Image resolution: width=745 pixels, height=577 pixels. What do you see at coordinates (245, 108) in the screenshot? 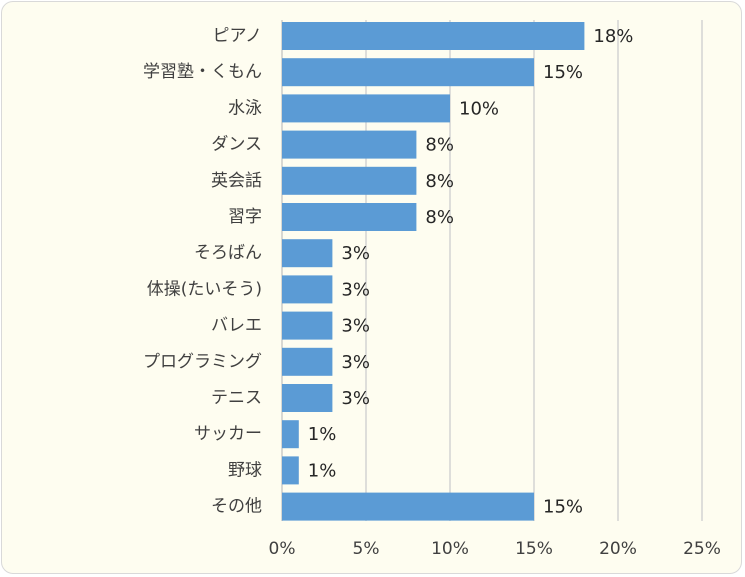
I see `category-label: 水泳` at bounding box center [245, 108].